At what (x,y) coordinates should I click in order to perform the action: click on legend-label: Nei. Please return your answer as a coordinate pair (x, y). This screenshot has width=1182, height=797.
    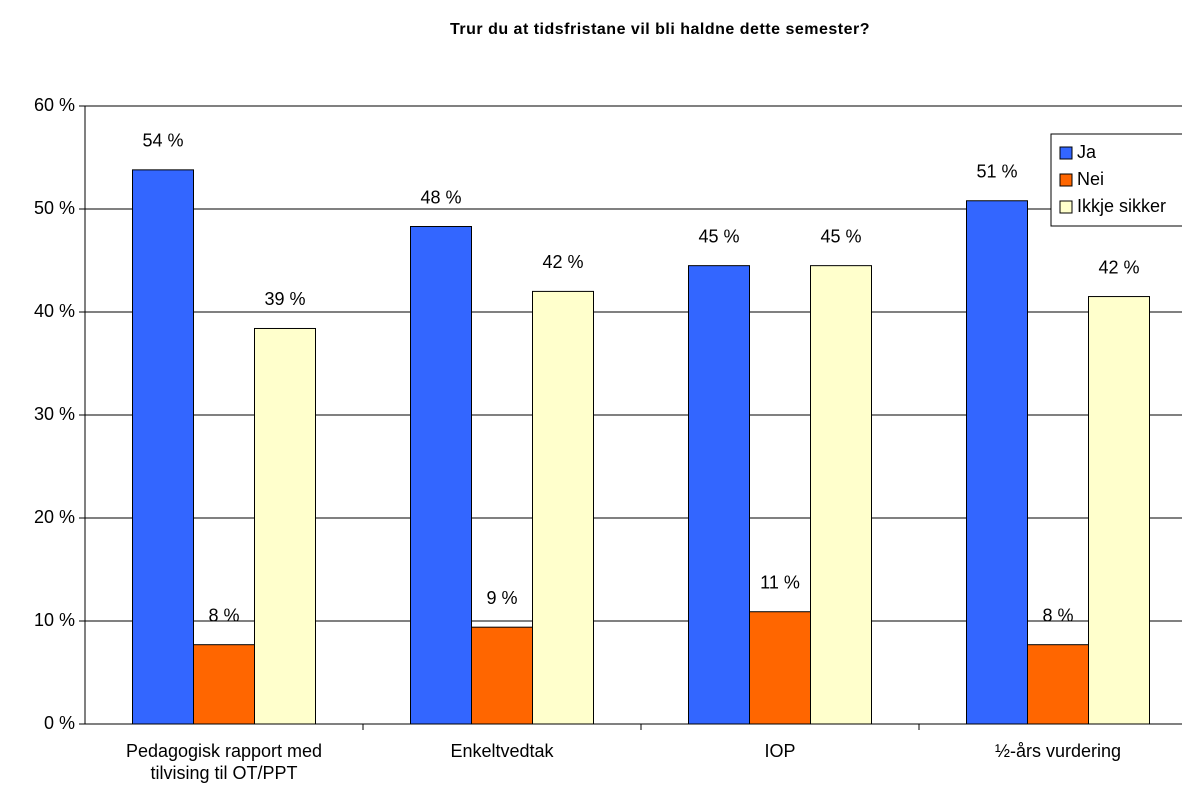
    Looking at the image, I should click on (1090, 179).